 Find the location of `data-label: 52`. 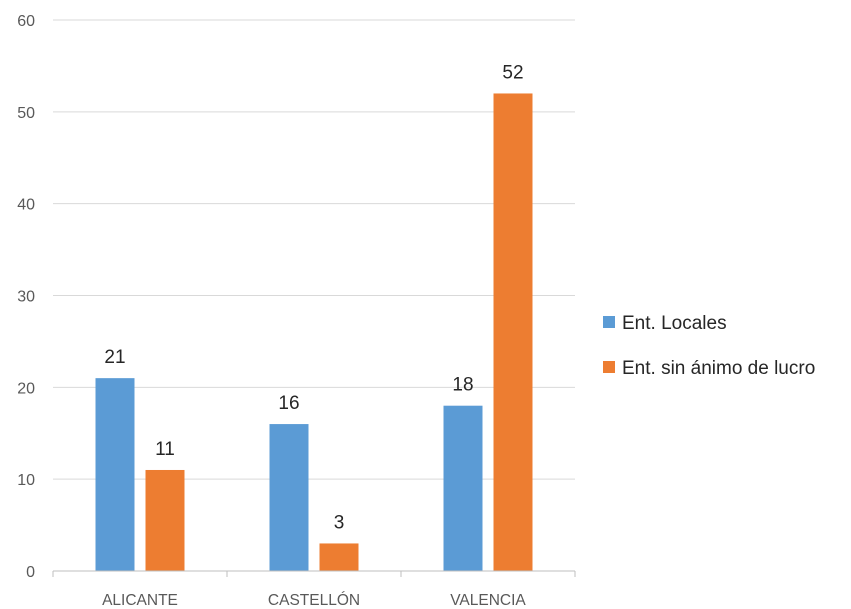

data-label: 52 is located at coordinates (512, 72).